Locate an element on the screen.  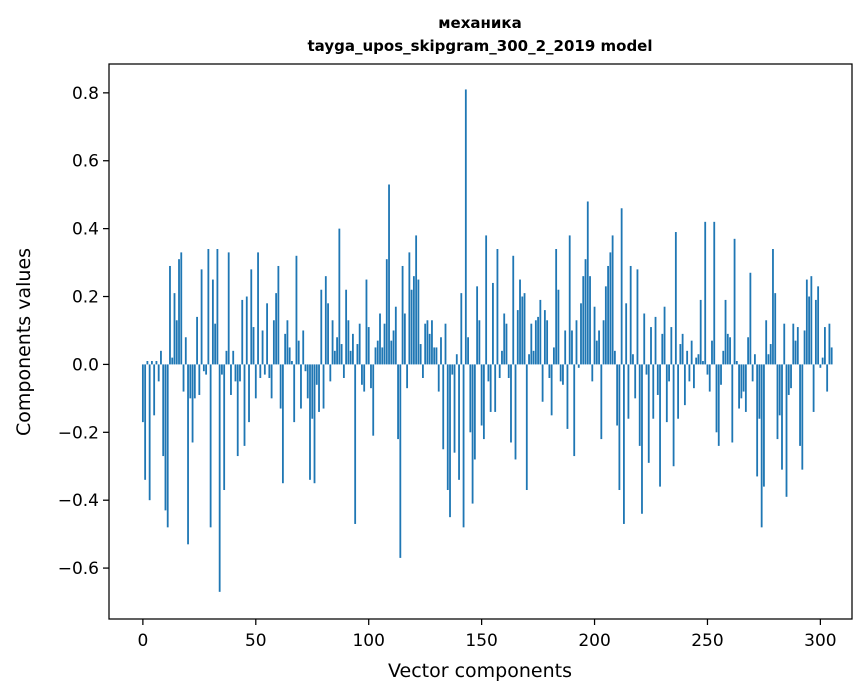
chart-subtitle: tayga_upos_skipgram_300_2_2019 model is located at coordinates (480, 46).